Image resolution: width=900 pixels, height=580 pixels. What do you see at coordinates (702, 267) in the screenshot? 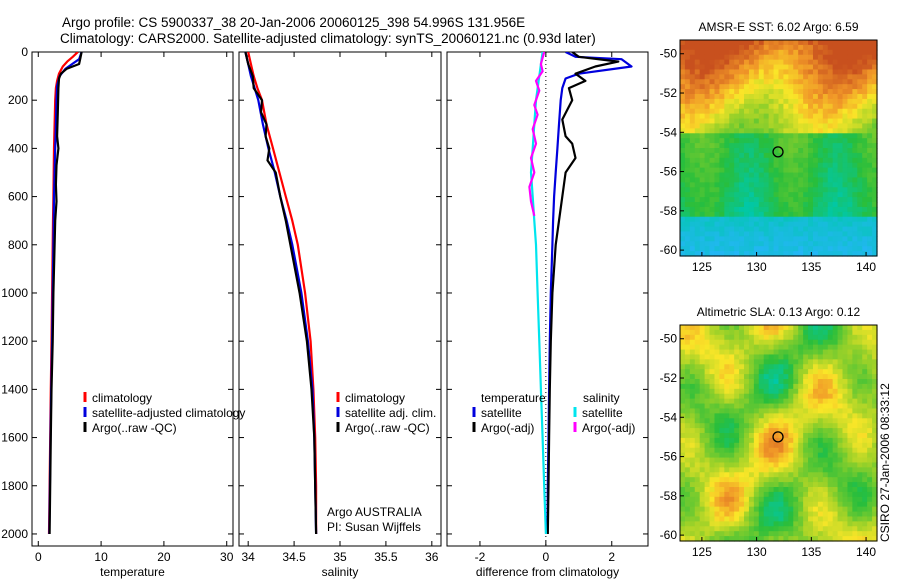
I see `x-tick-label: 125` at bounding box center [702, 267].